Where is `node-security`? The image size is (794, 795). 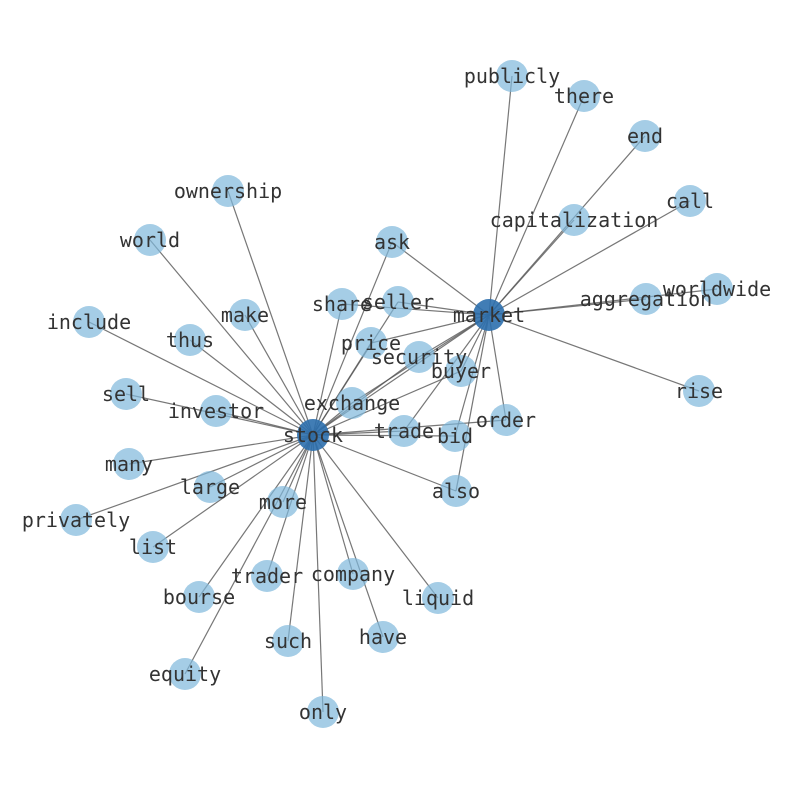 node-security is located at coordinates (419, 357).